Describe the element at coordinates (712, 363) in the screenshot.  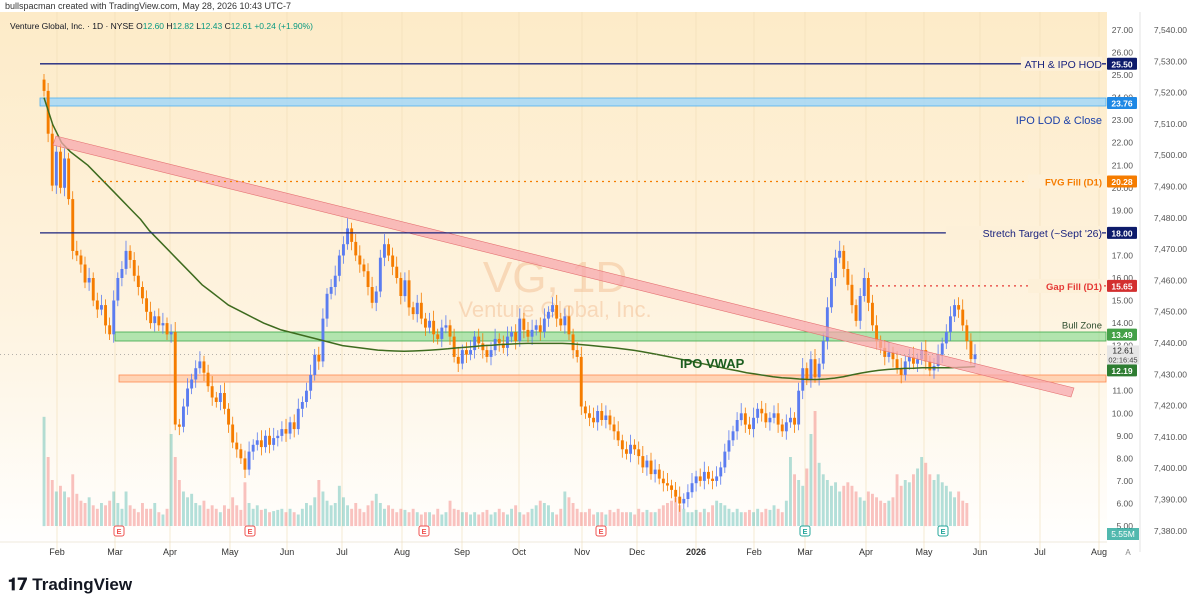
I see `ipo-vwap-label: IPO VWAP` at that location.